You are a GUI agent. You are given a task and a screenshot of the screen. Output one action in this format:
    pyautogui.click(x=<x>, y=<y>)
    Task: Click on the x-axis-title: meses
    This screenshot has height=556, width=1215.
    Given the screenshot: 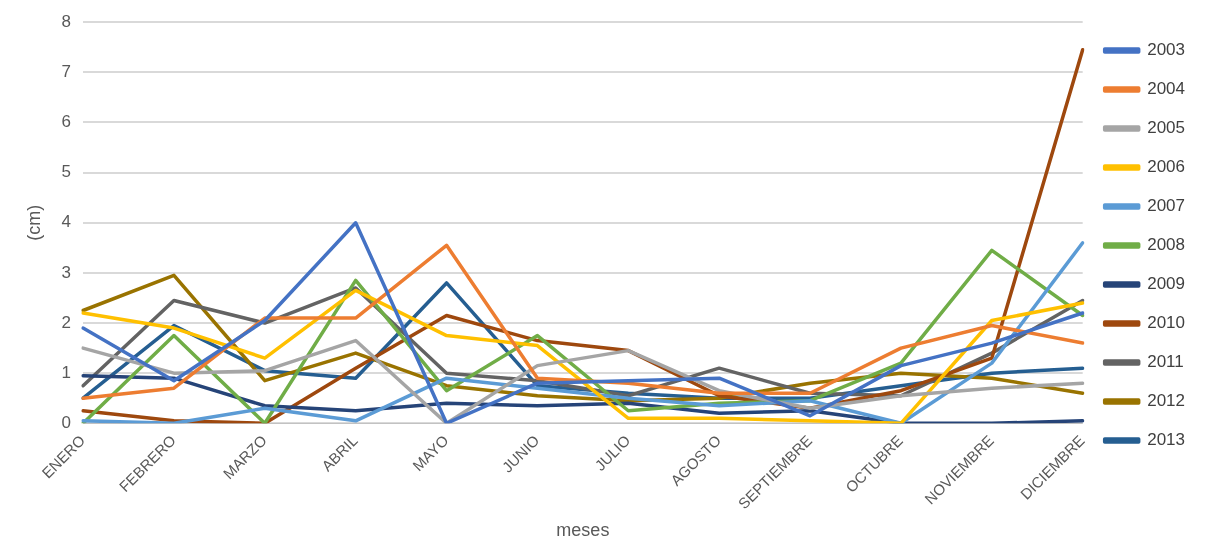 What is the action you would take?
    pyautogui.click(x=583, y=530)
    